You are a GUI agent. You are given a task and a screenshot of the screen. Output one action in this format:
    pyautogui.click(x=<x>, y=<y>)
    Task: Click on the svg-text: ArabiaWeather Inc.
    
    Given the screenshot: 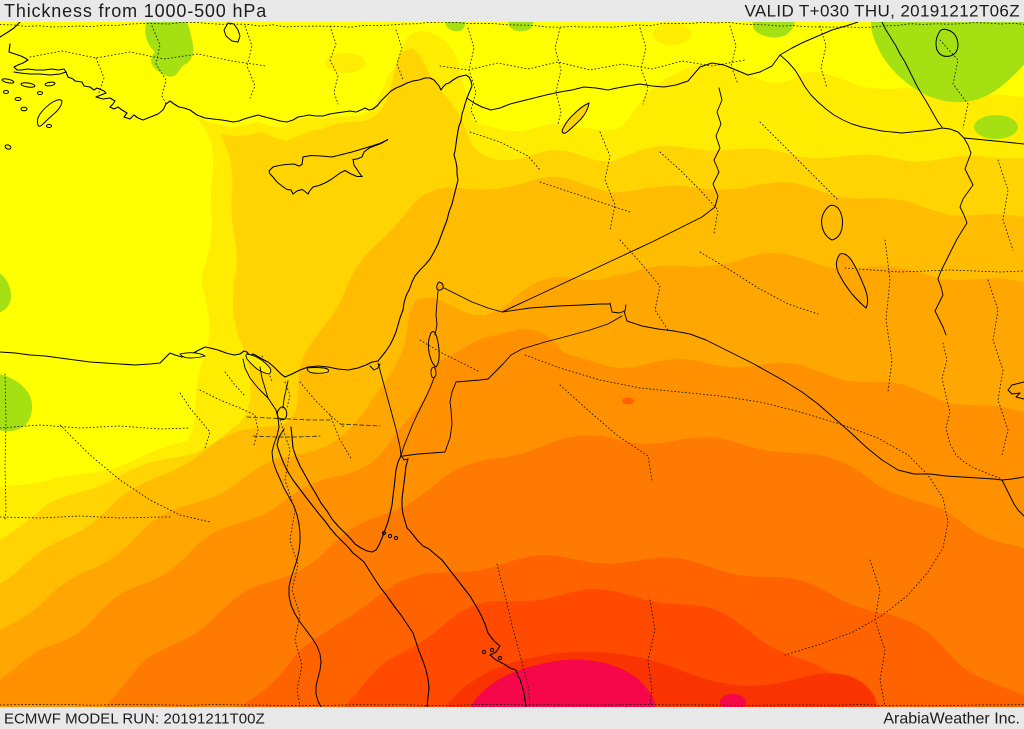 What is the action you would take?
    pyautogui.click(x=951, y=719)
    